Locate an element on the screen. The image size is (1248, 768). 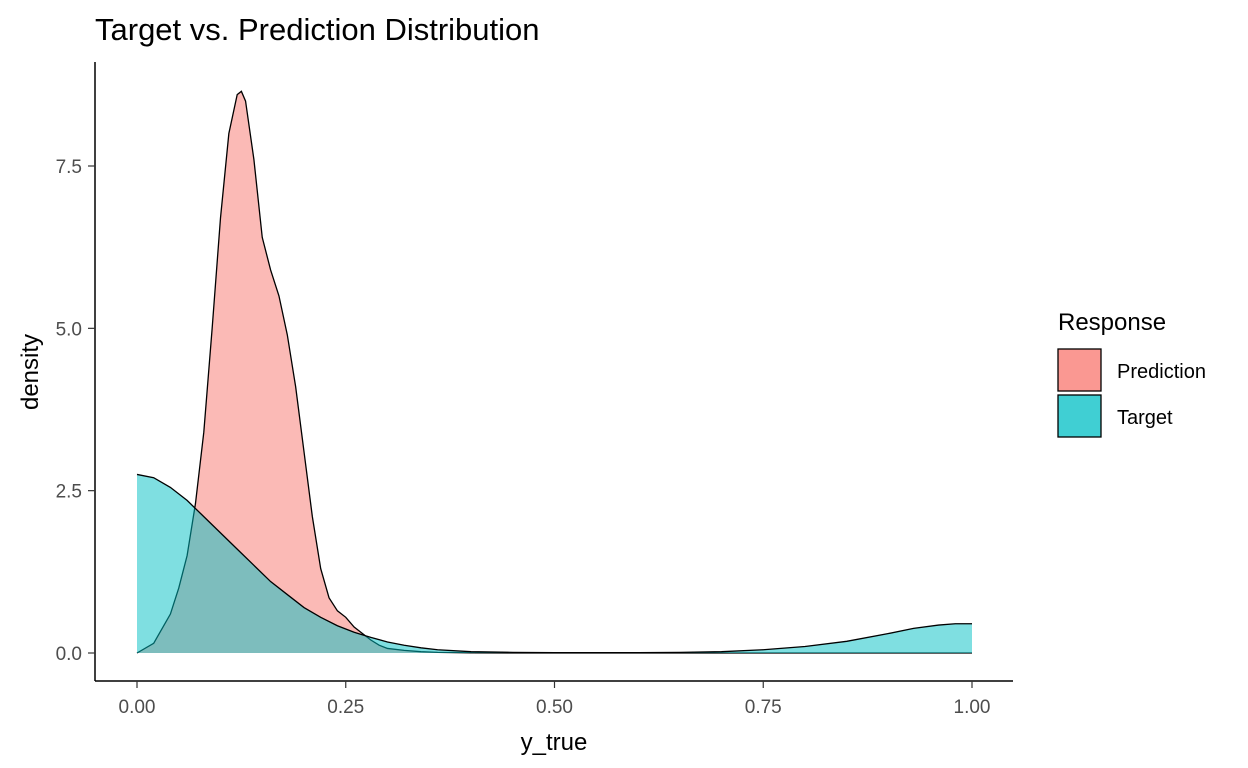
y-ticks: 0.0 2.5 5.0 7.5 is located at coordinates (75, 411).